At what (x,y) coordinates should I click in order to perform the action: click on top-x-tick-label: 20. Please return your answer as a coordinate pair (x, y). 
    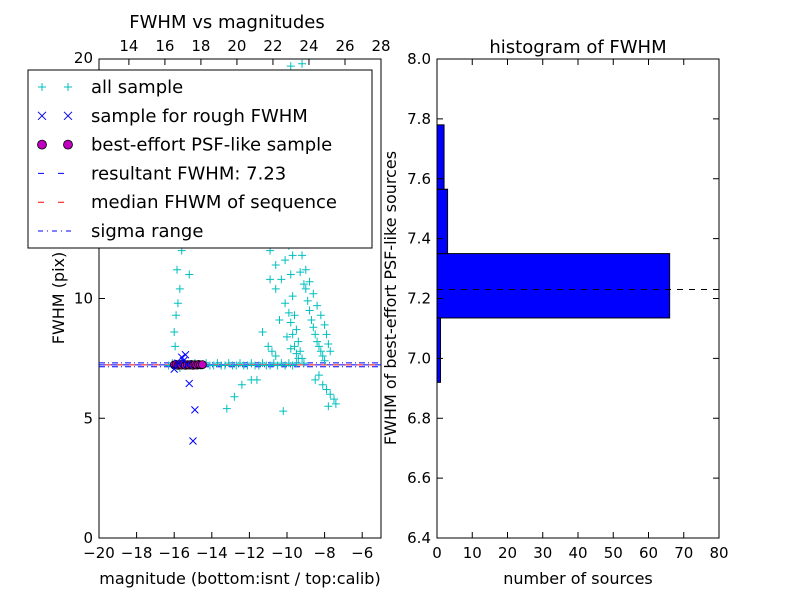
    Looking at the image, I should click on (236, 46).